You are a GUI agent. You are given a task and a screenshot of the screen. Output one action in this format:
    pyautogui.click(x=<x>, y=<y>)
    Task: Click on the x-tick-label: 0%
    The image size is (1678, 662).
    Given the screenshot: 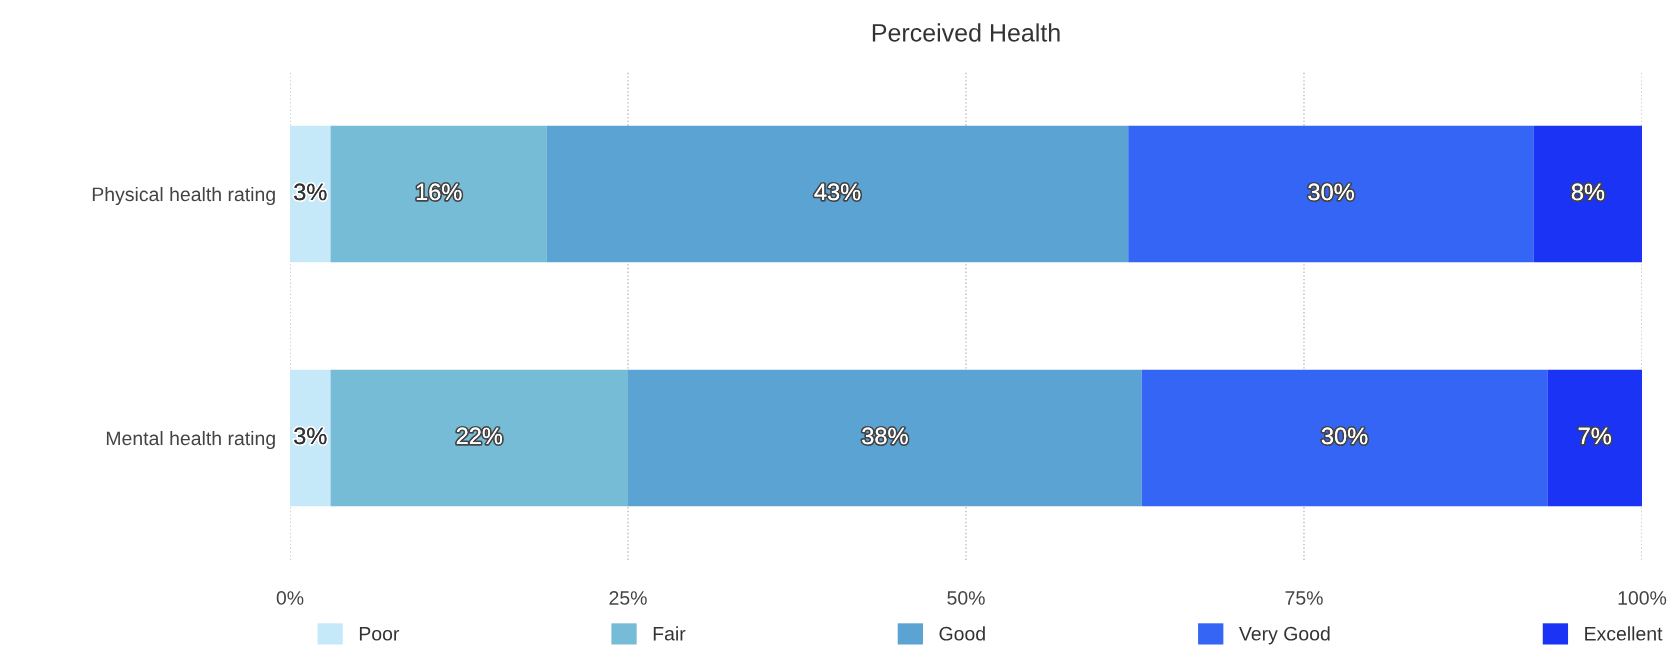 What is the action you would take?
    pyautogui.click(x=290, y=598)
    